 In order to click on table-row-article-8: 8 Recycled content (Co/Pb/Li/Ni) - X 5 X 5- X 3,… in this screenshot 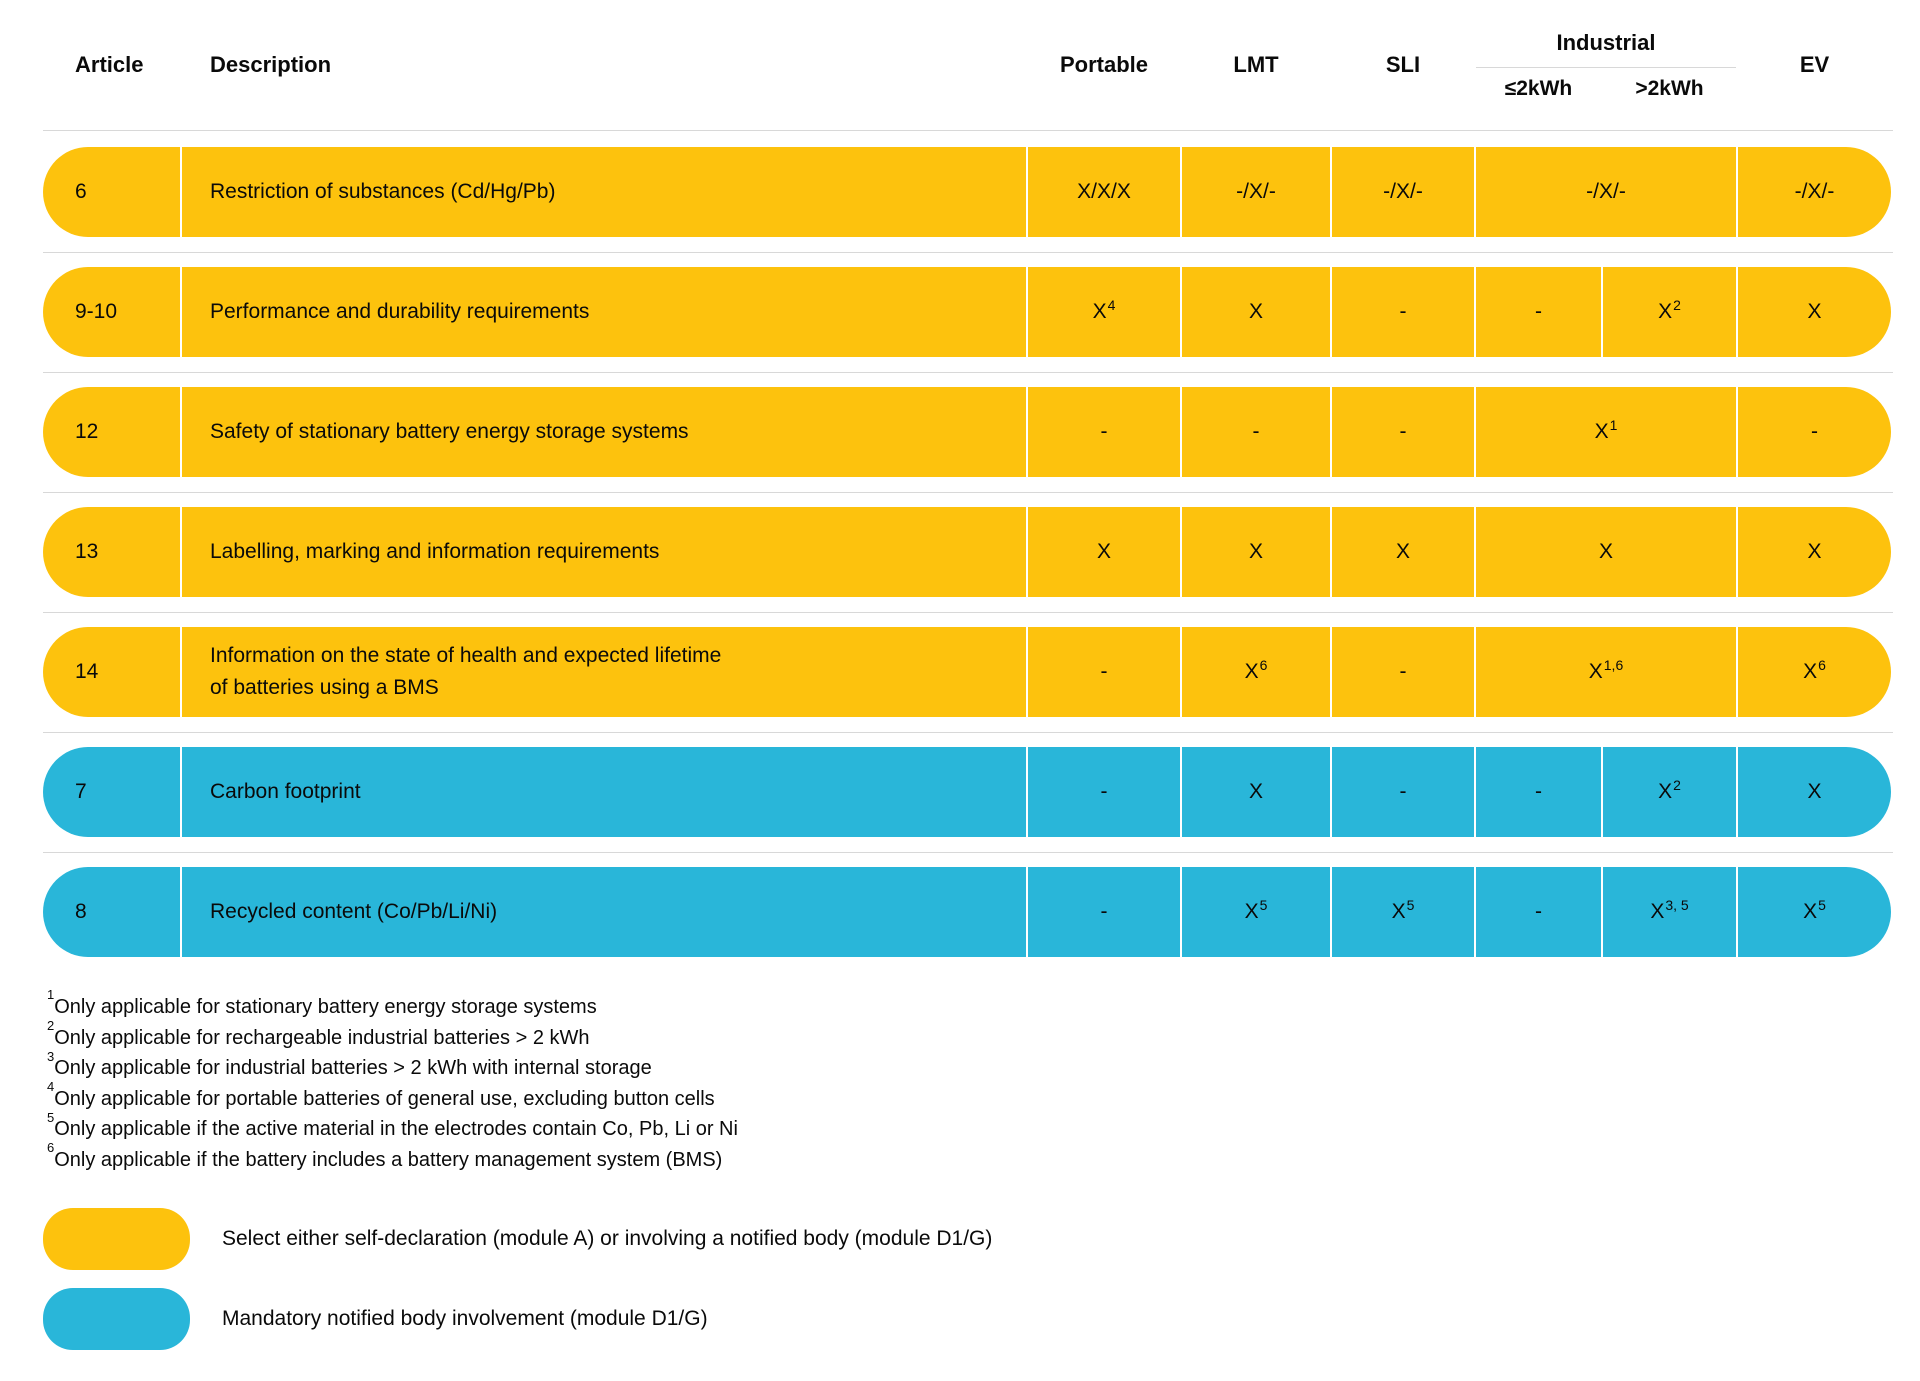, I will do `click(968, 912)`.